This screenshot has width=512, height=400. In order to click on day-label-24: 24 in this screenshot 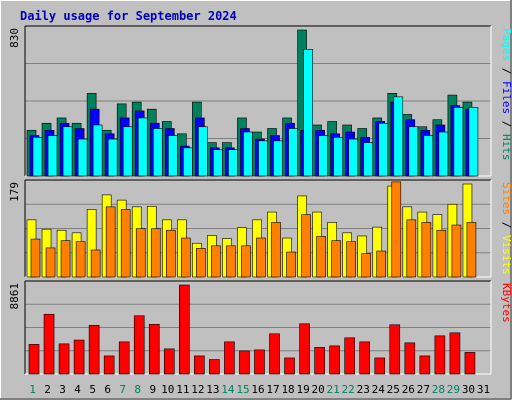, I will do `click(379, 389)`.